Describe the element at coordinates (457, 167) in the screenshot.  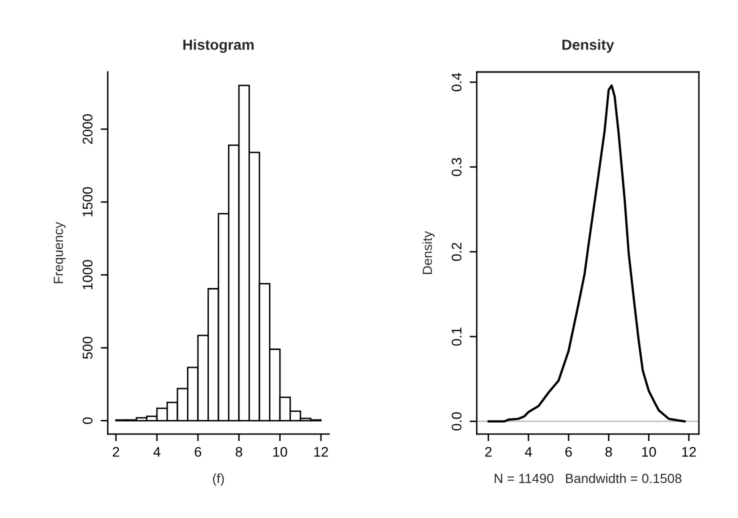
I see `y-tick-label: 0.3` at that location.